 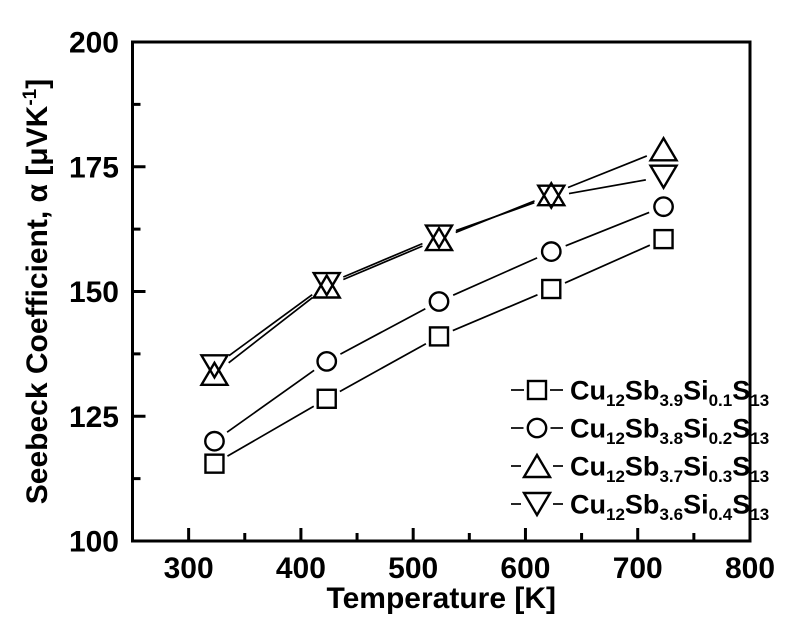 What do you see at coordinates (94, 542) in the screenshot?
I see `y-tick-label: 100` at bounding box center [94, 542].